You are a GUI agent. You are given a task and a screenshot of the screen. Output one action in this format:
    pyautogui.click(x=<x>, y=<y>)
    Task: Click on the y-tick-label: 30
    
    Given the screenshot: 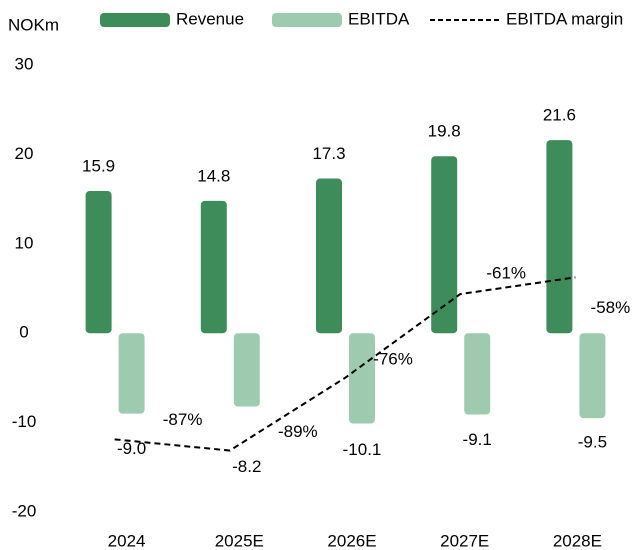 What is the action you would take?
    pyautogui.click(x=24, y=63)
    